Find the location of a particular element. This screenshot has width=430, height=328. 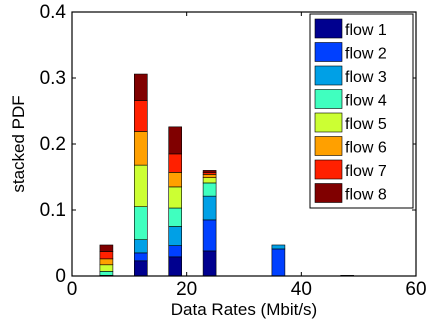

y-tick-label: 0.4 is located at coordinates (53, 12).